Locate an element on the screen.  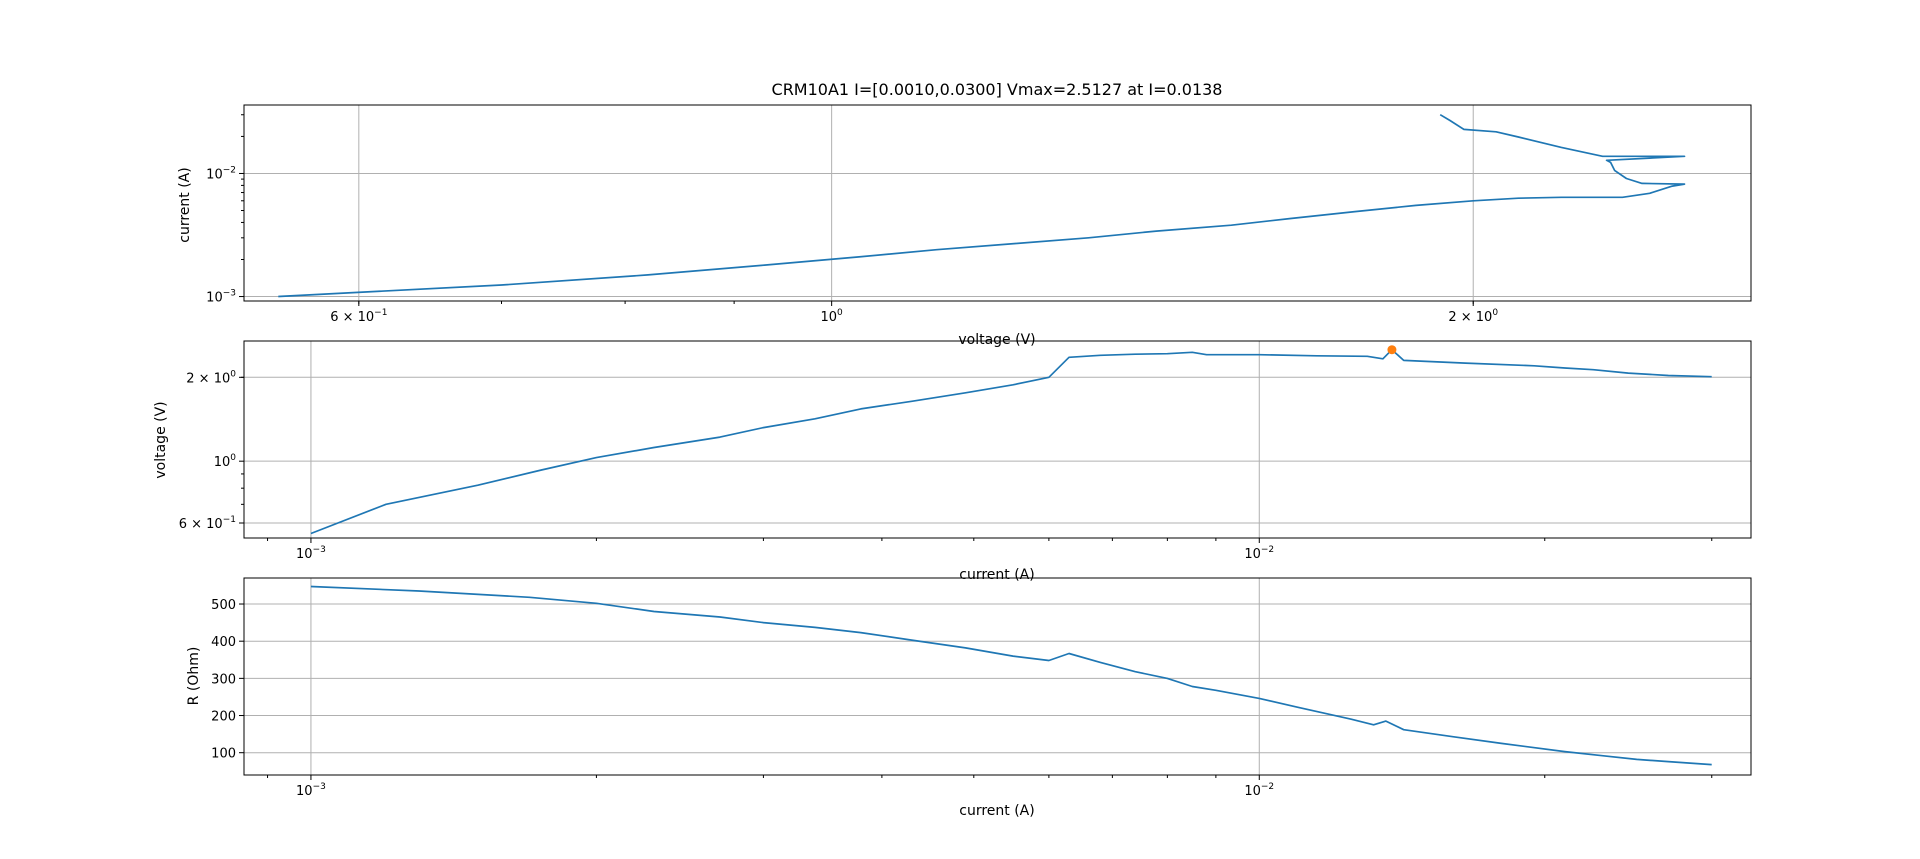
y-tick-label: 400 is located at coordinates (223, 642).